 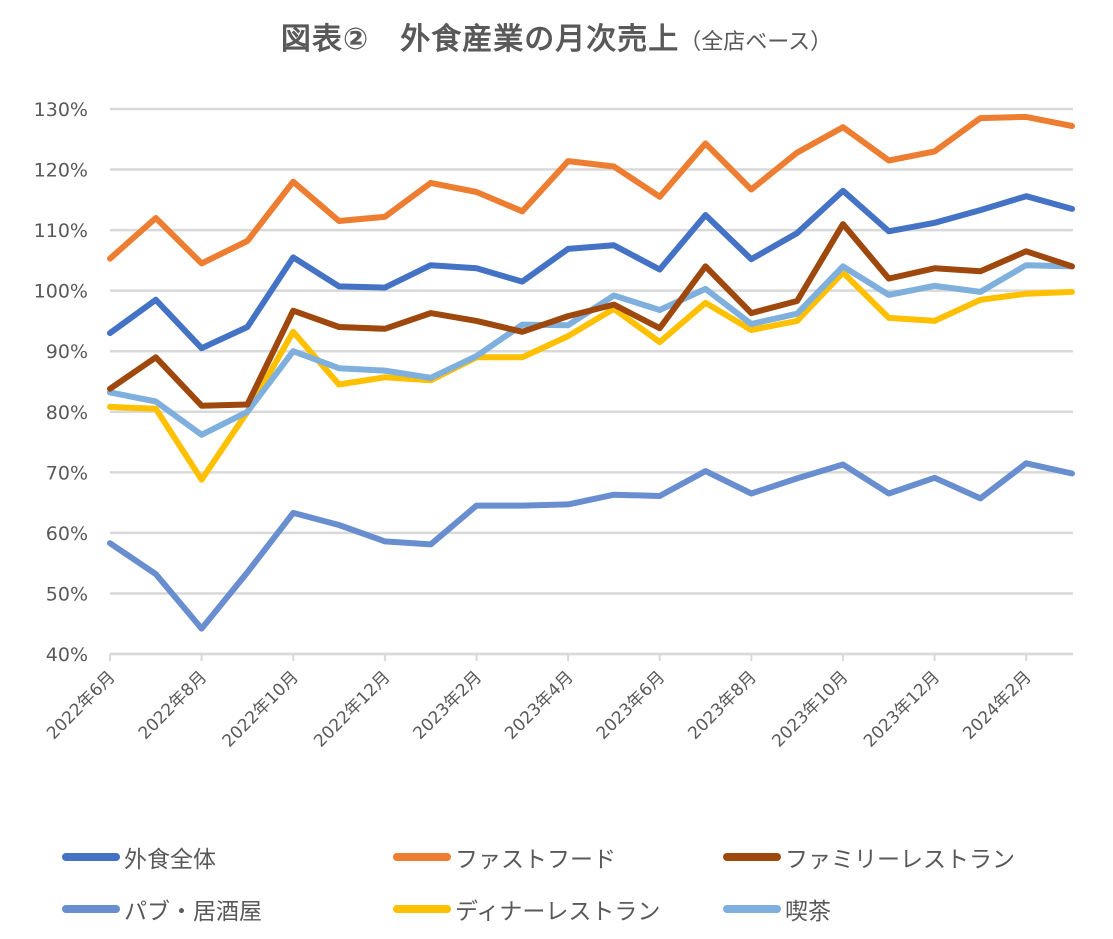 I want to click on legend-item: ファミリーレストラン, so click(x=869, y=857).